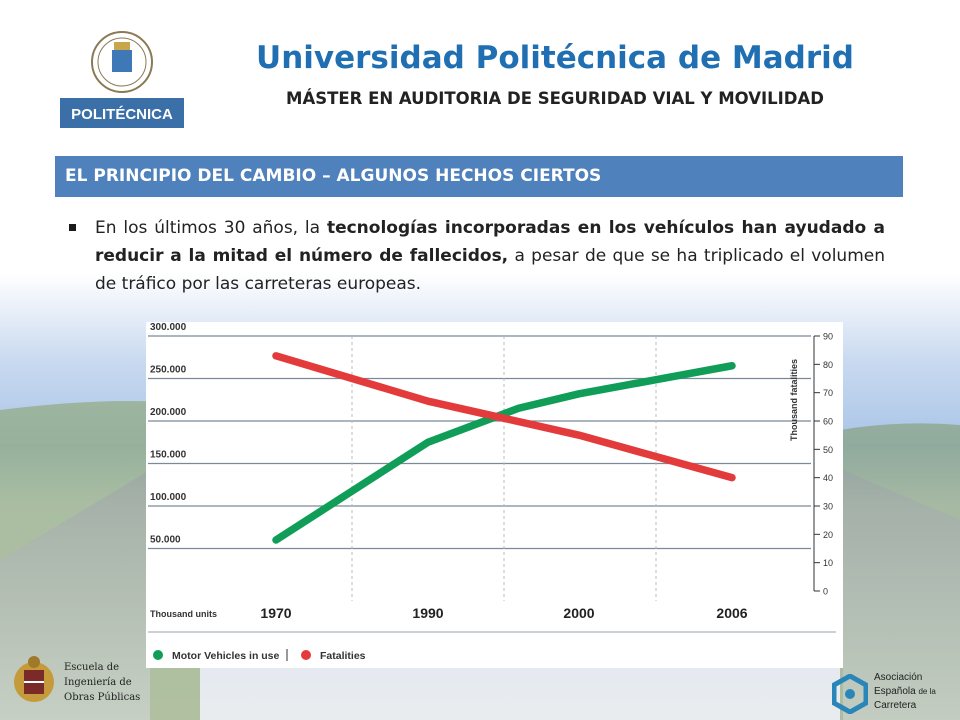 The image size is (960, 720). What do you see at coordinates (168, 497) in the screenshot?
I see `left-tick-label: 100.000` at bounding box center [168, 497].